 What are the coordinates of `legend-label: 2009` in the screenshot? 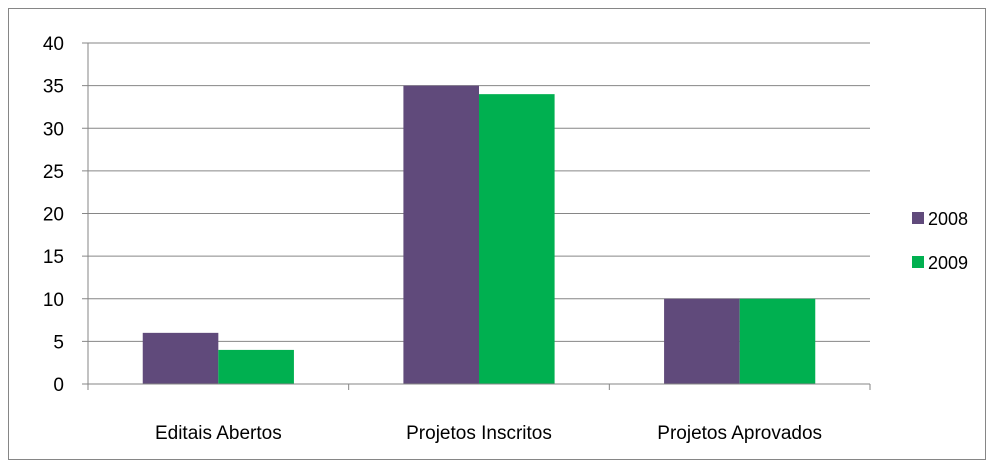 It's located at (948, 263).